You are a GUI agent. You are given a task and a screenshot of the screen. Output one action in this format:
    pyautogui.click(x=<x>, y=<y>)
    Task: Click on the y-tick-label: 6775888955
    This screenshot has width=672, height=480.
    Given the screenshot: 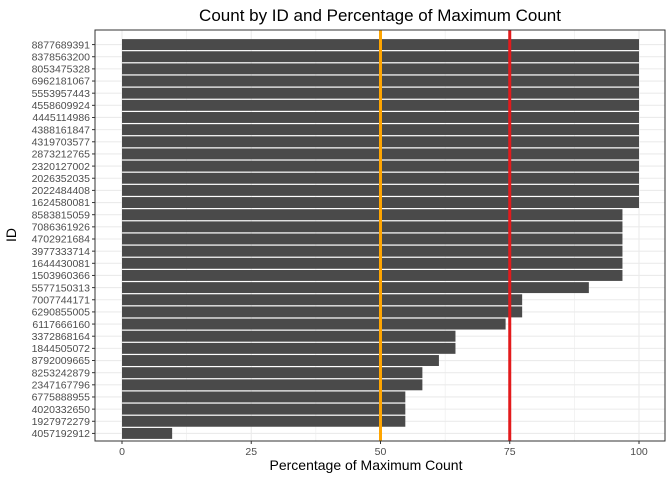 What is the action you would take?
    pyautogui.click(x=61, y=398)
    